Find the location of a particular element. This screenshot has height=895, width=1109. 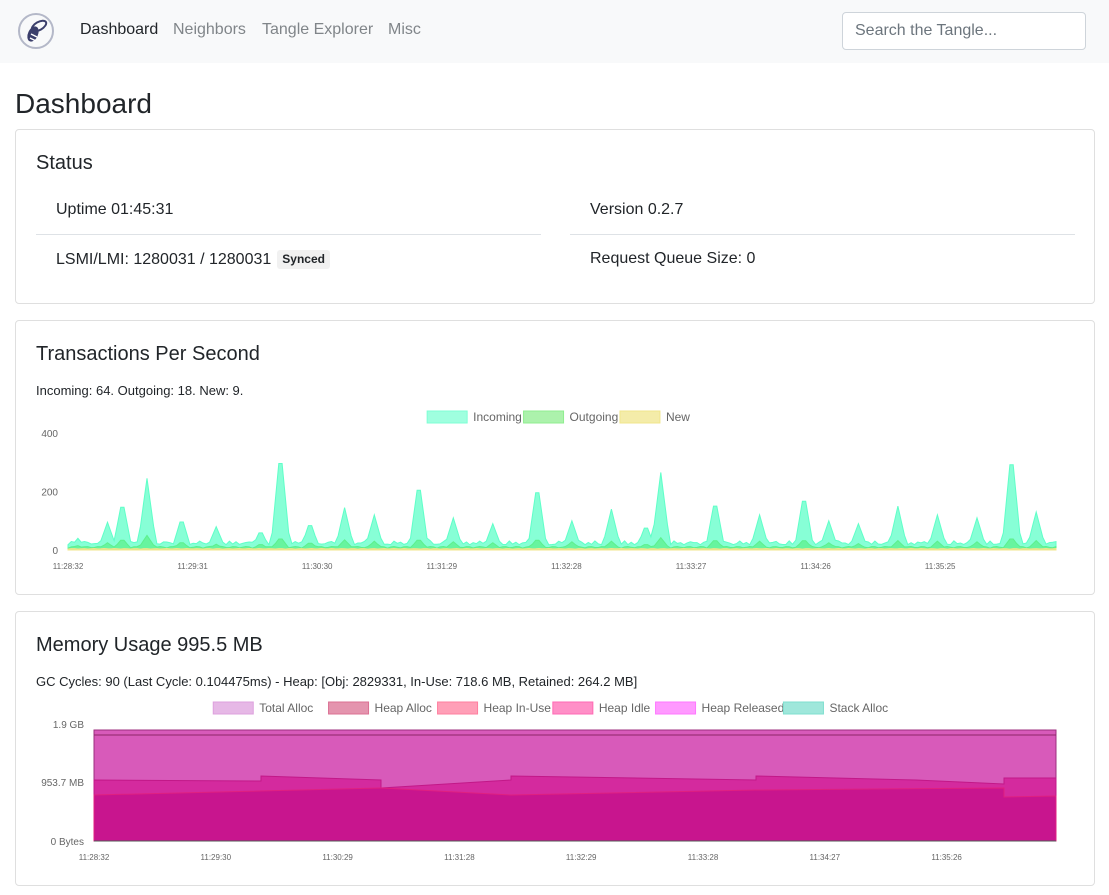

tps-x-tick-7: 11:35:25 is located at coordinates (940, 566).